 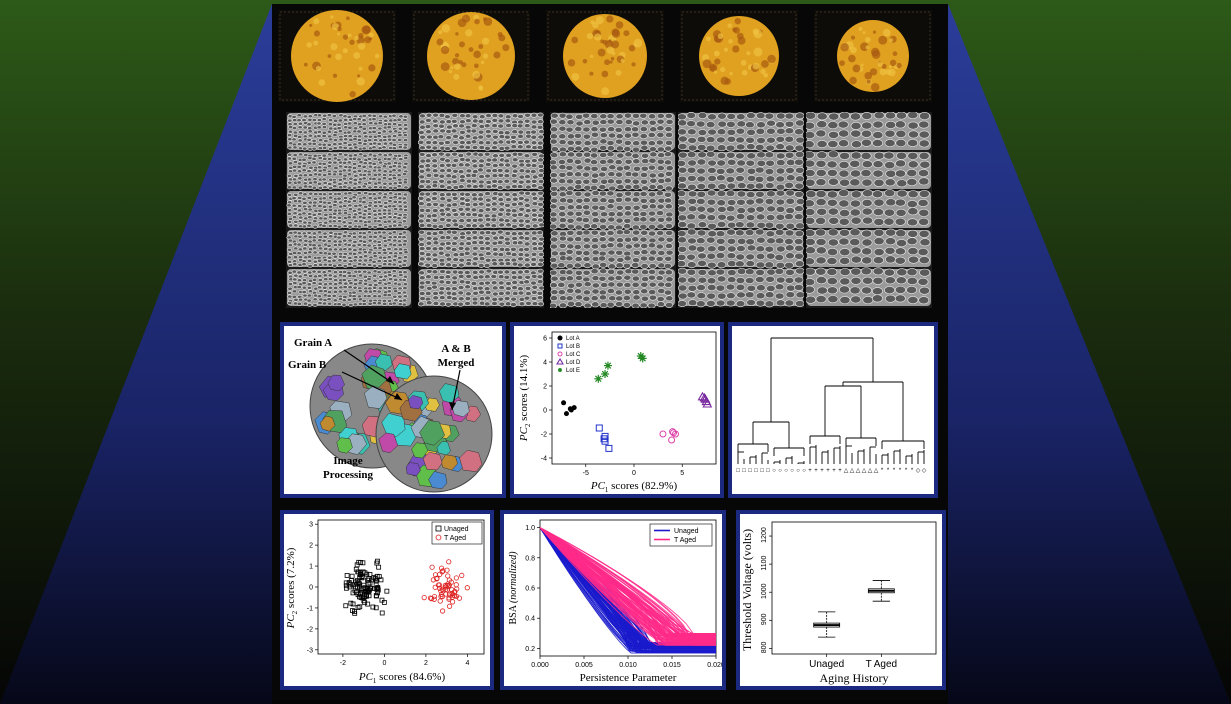 What do you see at coordinates (627, 582) in the screenshot?
I see `data-curve` at bounding box center [627, 582].